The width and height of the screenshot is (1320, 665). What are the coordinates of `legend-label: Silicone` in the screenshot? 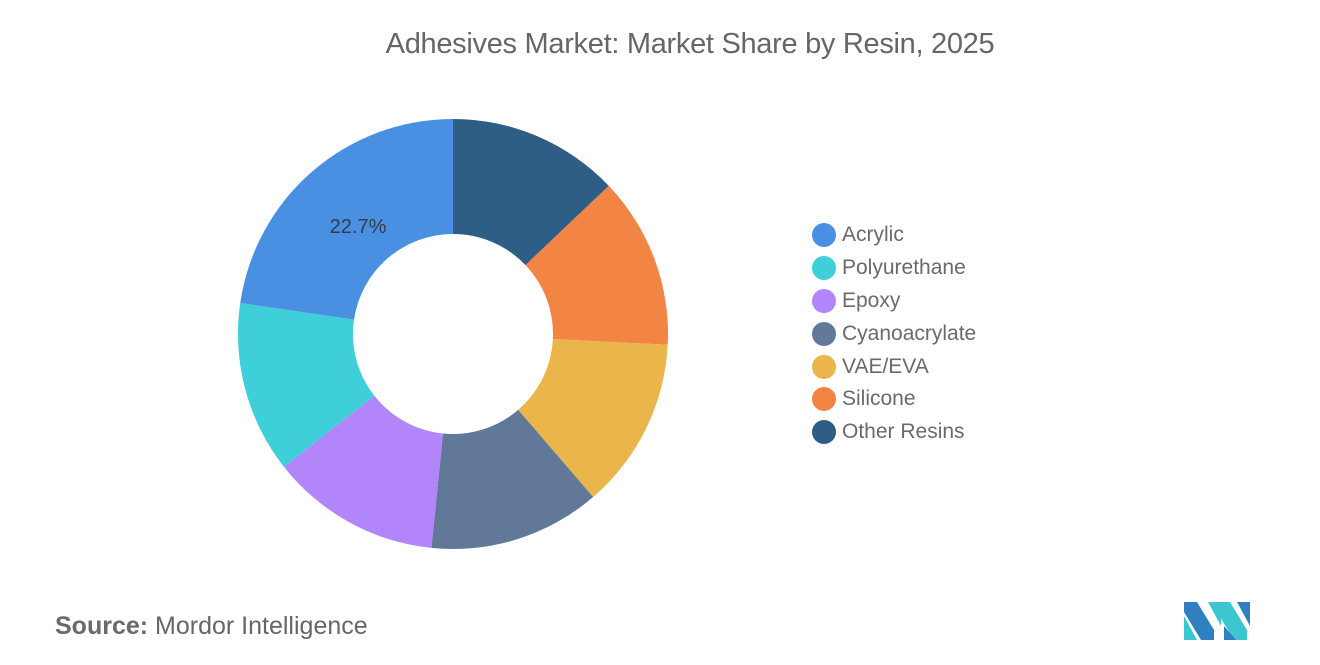 It's located at (879, 399).